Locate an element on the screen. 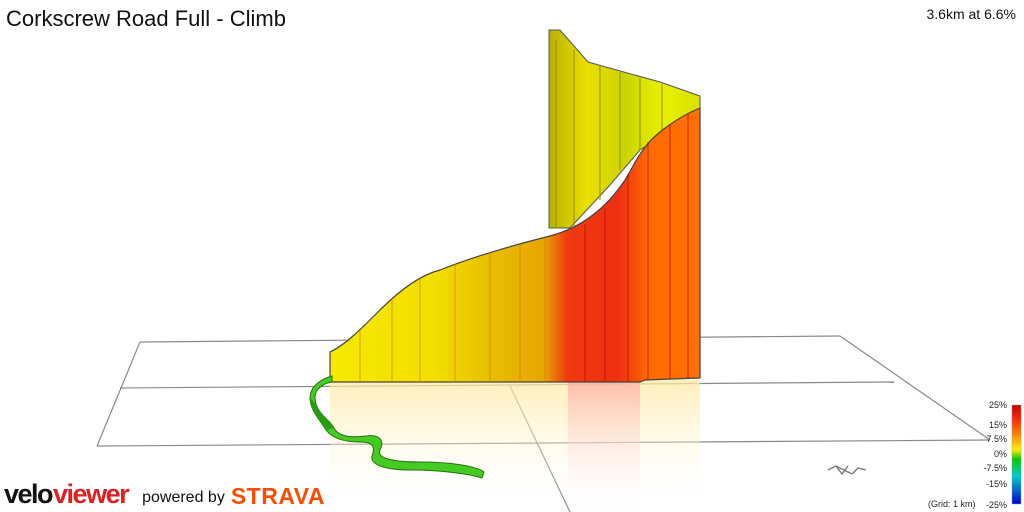  legend-tick: 25% is located at coordinates (998, 405).